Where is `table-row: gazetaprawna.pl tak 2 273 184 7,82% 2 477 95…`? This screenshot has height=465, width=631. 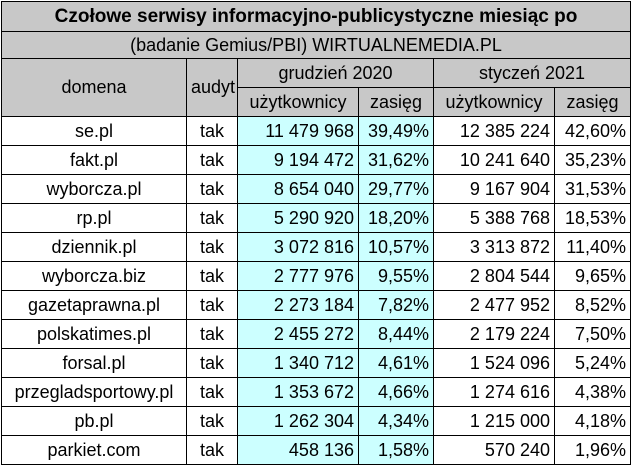 table-row: gazetaprawna.pl tak 2 273 184 7,82% 2 477 95… is located at coordinates (316, 305).